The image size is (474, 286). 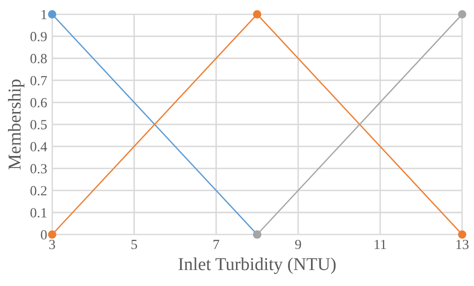 What do you see at coordinates (38, 59) in the screenshot?
I see `y-tick-label: 0.8` at bounding box center [38, 59].